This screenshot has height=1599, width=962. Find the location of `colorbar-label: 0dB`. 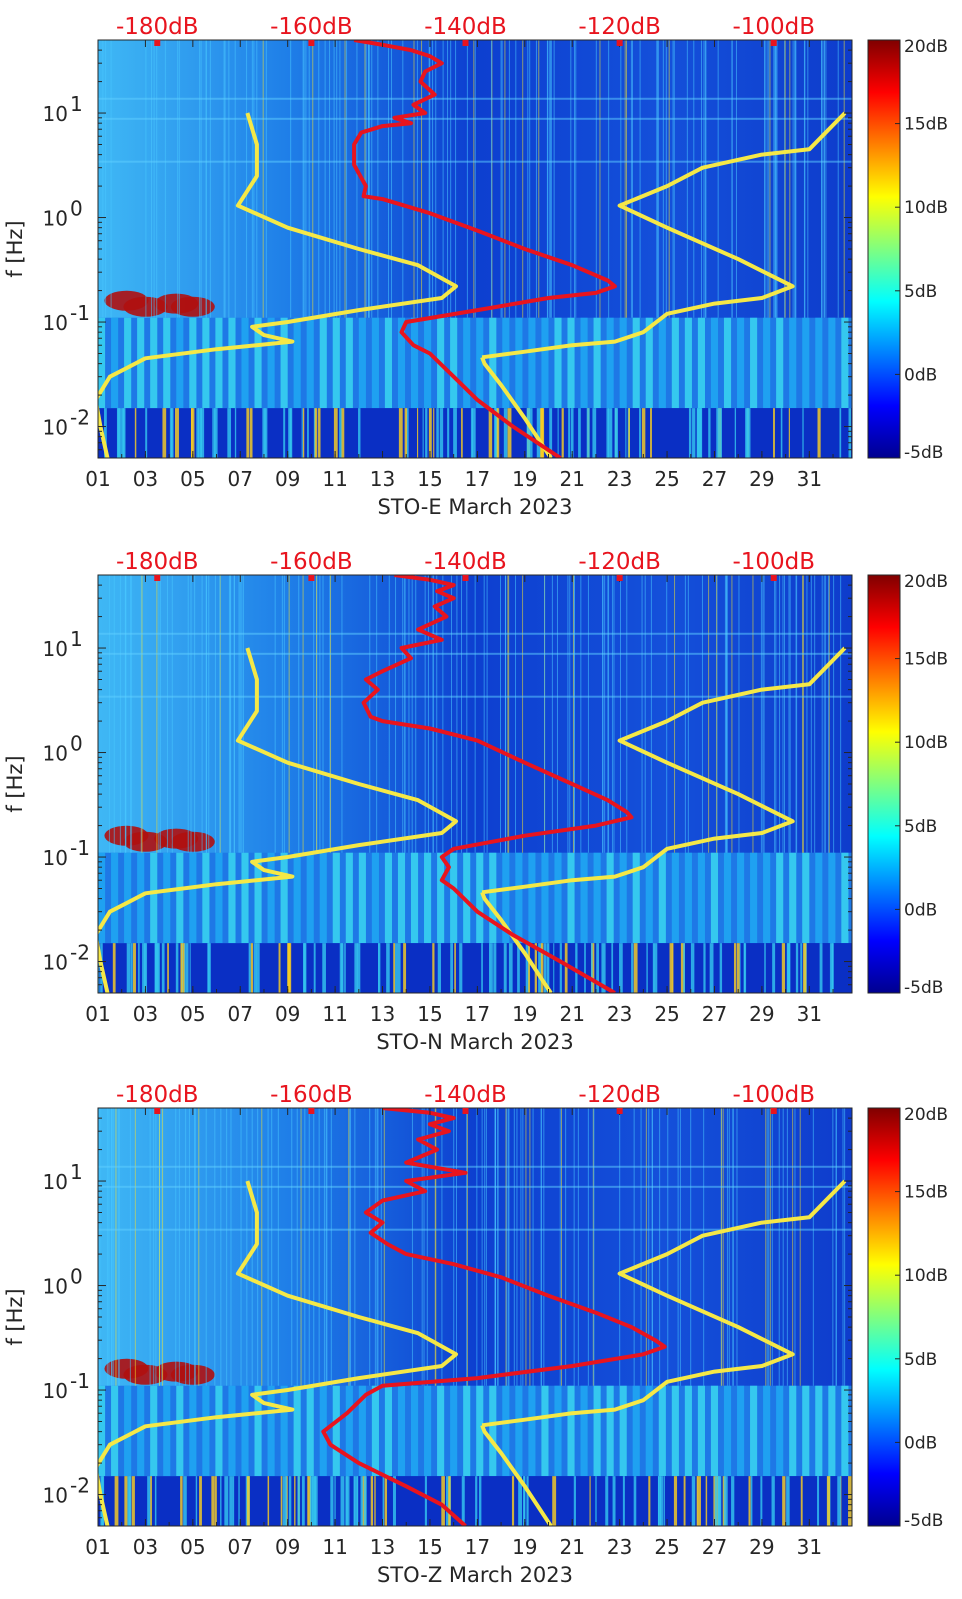

colorbar-label: 0dB is located at coordinates (920, 1443).